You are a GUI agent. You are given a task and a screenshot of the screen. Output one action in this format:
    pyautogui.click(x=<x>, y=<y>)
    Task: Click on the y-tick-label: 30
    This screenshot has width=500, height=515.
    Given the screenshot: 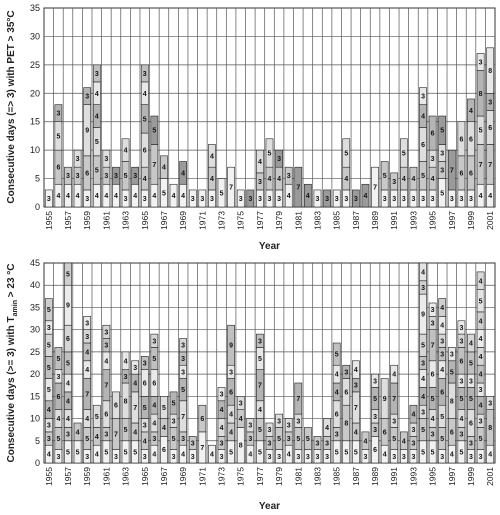 What is the action you would take?
    pyautogui.click(x=35, y=36)
    